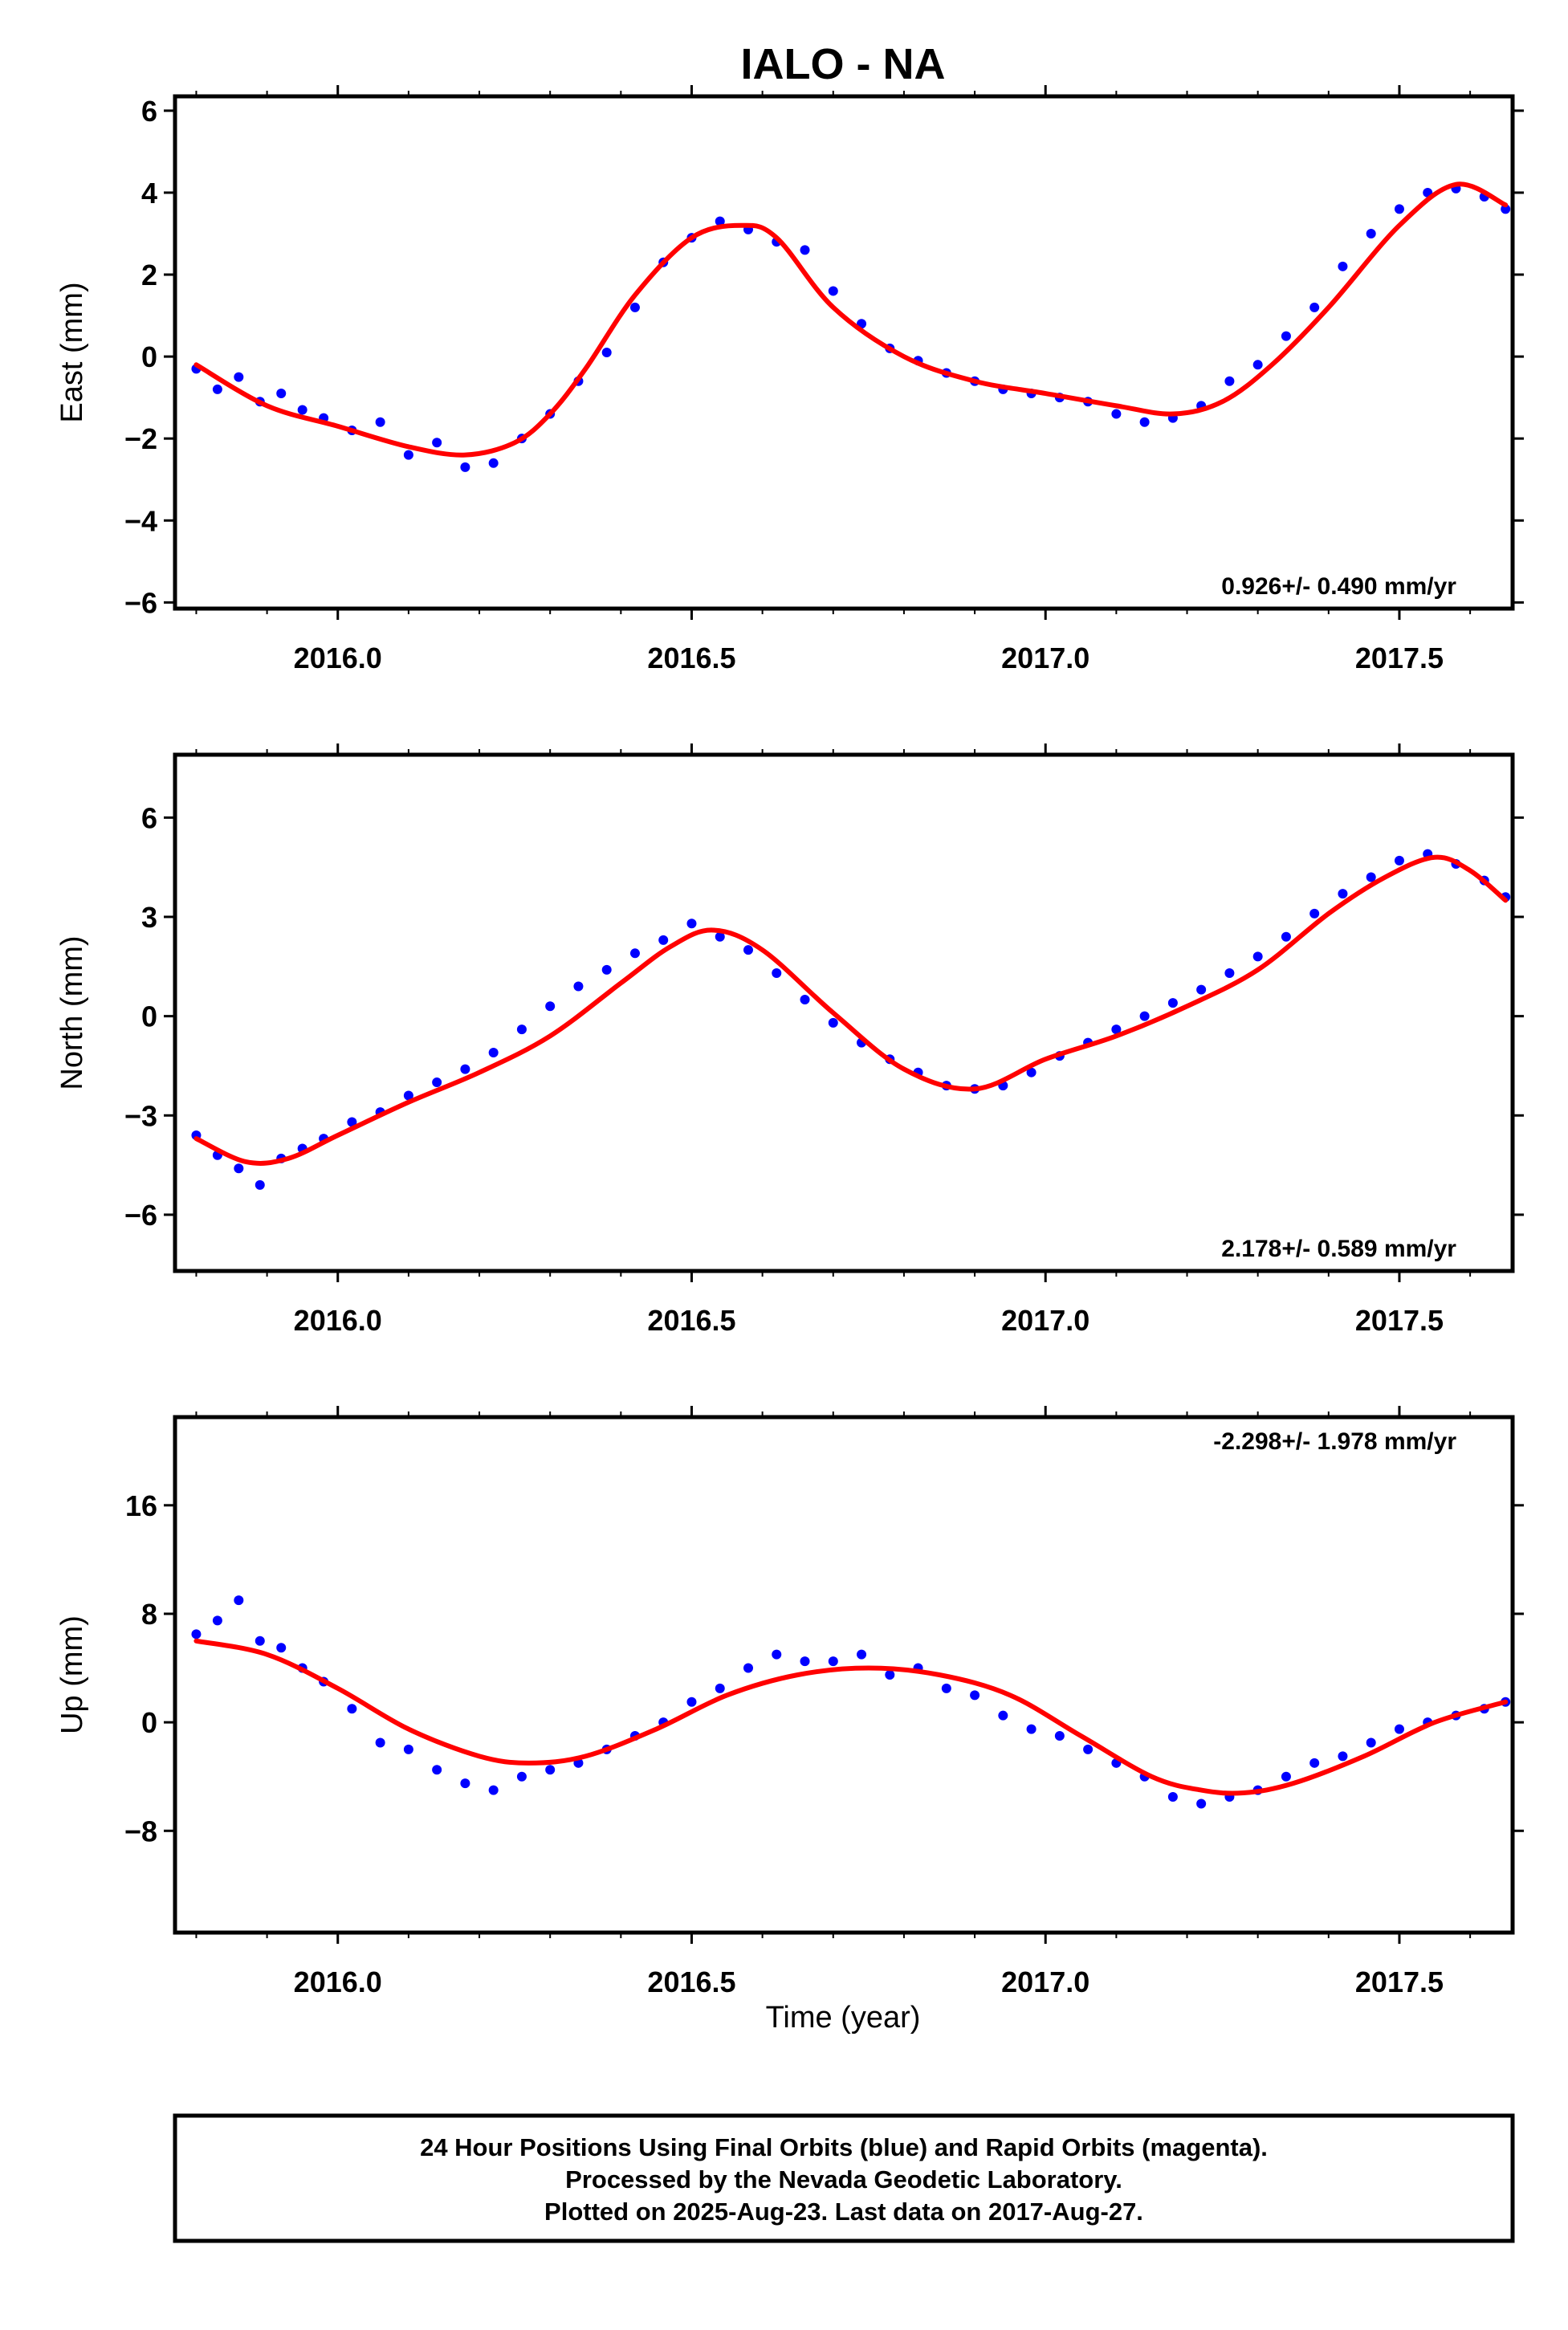  Describe the element at coordinates (72, 352) in the screenshot. I see `y-axis-label-east: East (mm)` at that location.